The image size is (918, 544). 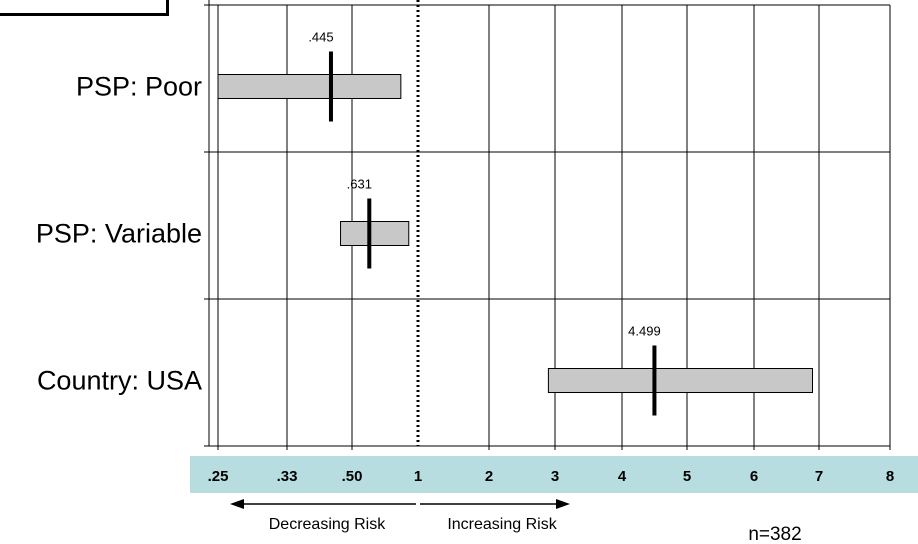 I want to click on increasing-risk-label: Increasing Risk, so click(x=502, y=524).